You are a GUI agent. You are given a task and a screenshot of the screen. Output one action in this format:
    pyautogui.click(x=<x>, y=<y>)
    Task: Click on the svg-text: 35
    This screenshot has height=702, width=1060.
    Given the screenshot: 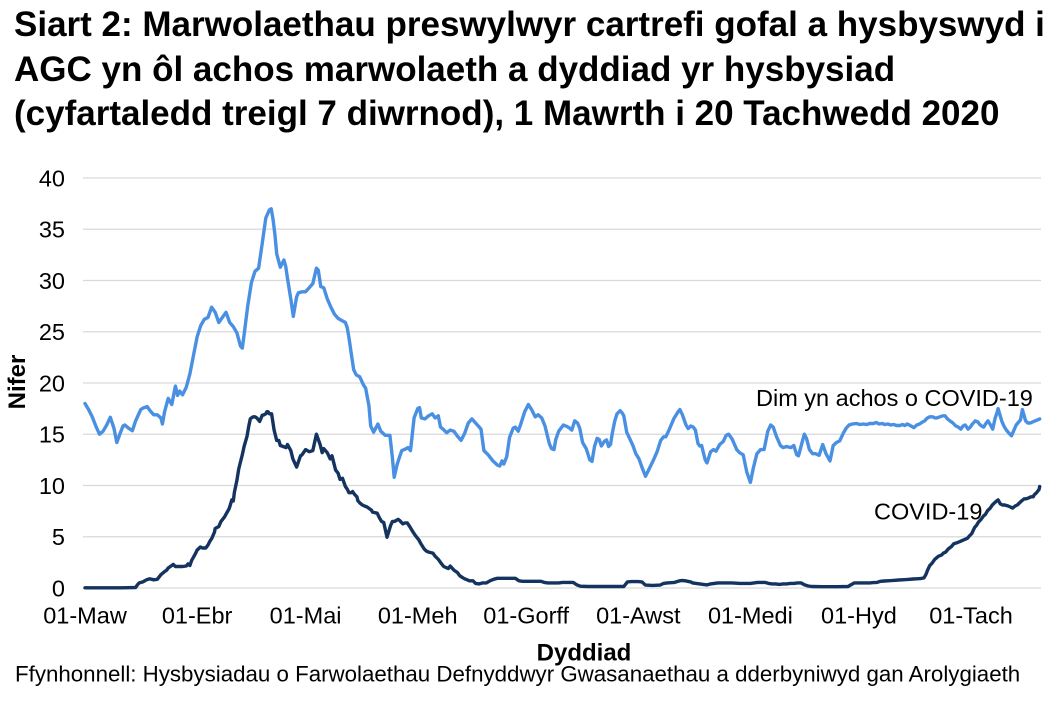 What is the action you would take?
    pyautogui.click(x=52, y=230)
    